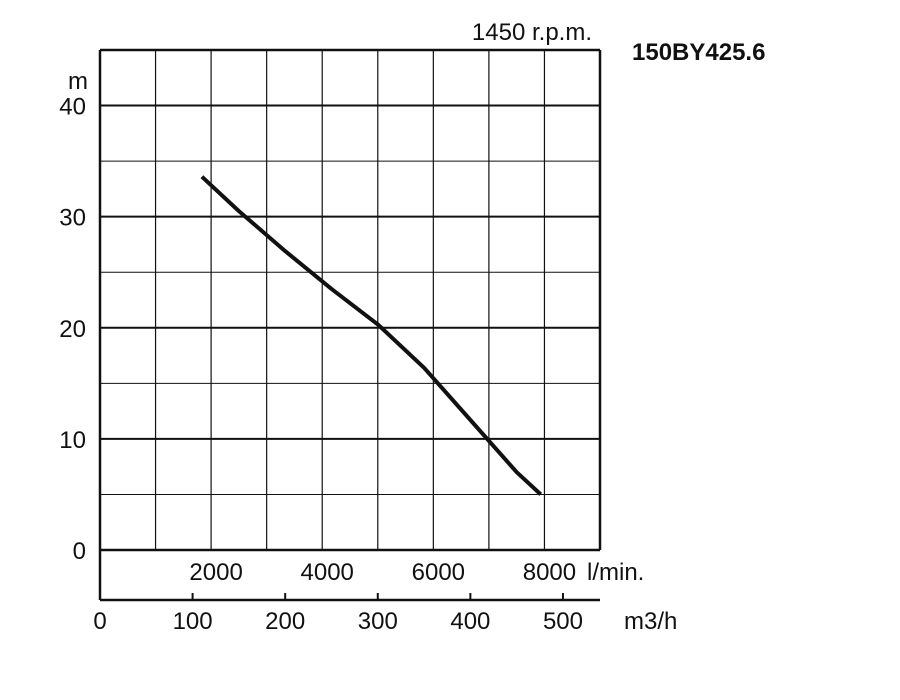 The image size is (900, 700). I want to click on lmin-tick-label: 8000, so click(549, 572).